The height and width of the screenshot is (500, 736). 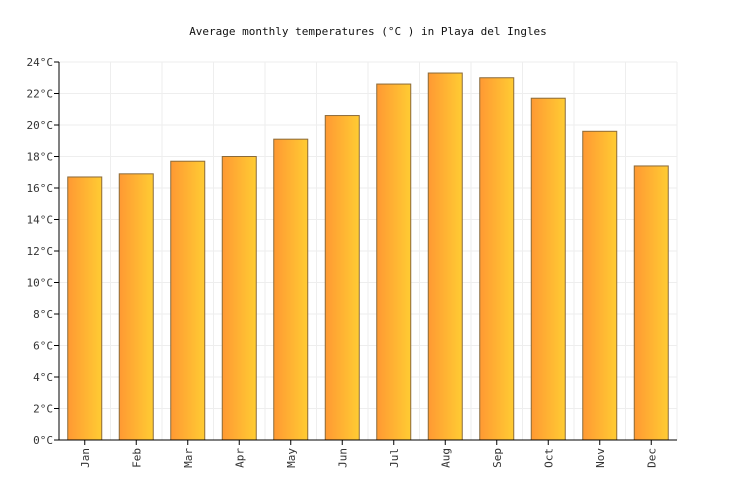 I want to click on x-tick-label: Feb, so click(x=136, y=458).